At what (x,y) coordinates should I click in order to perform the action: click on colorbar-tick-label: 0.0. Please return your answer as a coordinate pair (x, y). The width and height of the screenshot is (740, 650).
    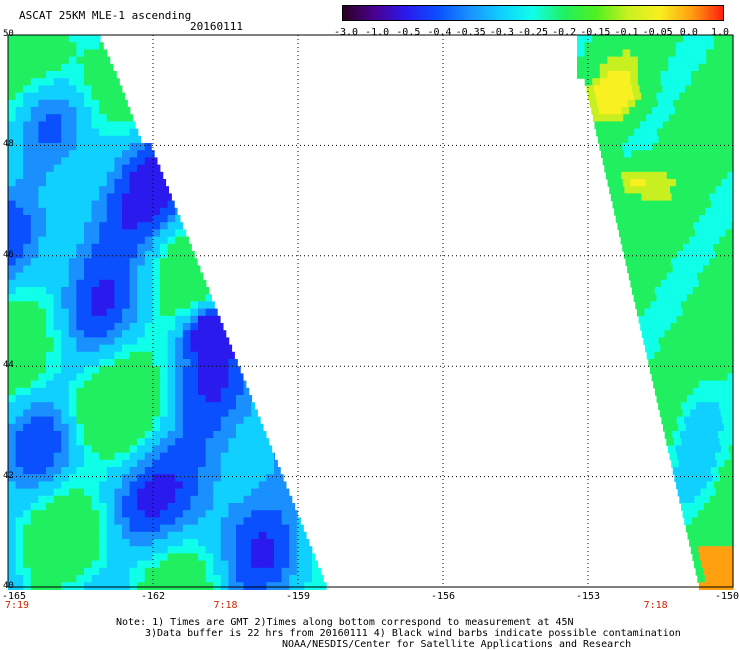
    Looking at the image, I should click on (688, 32).